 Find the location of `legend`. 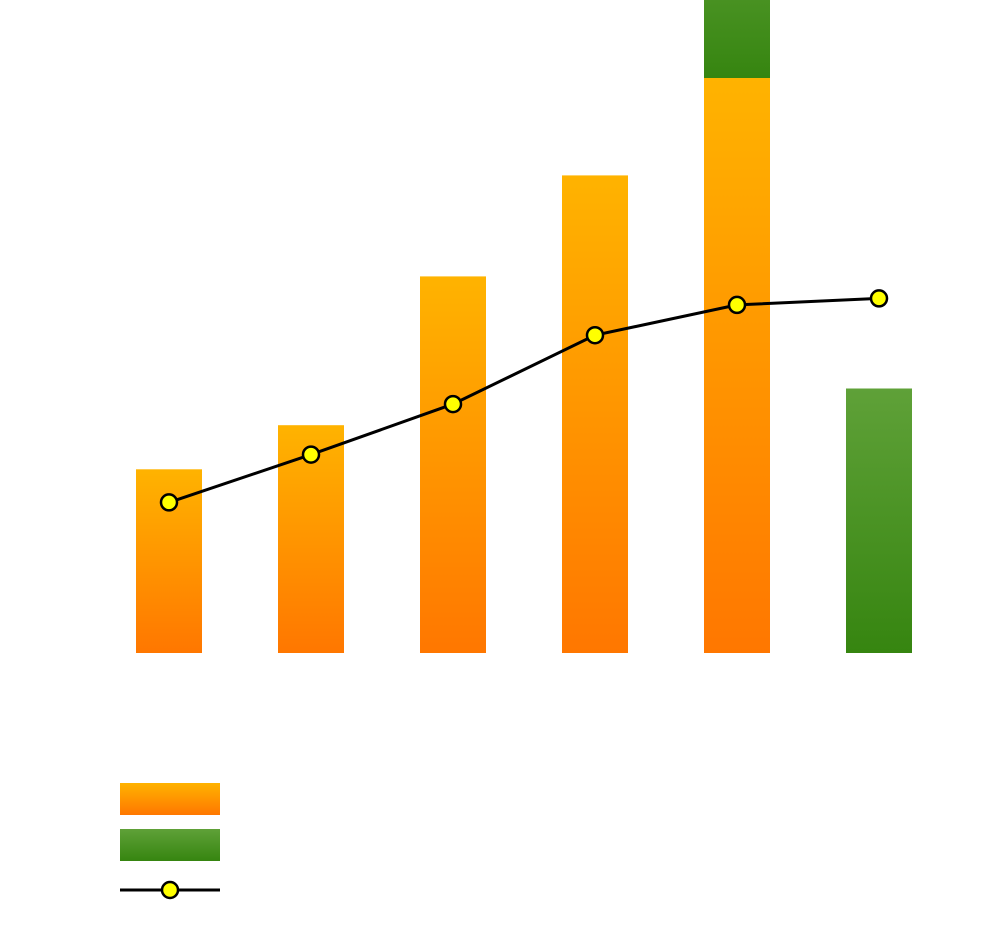

legend is located at coordinates (170, 841).